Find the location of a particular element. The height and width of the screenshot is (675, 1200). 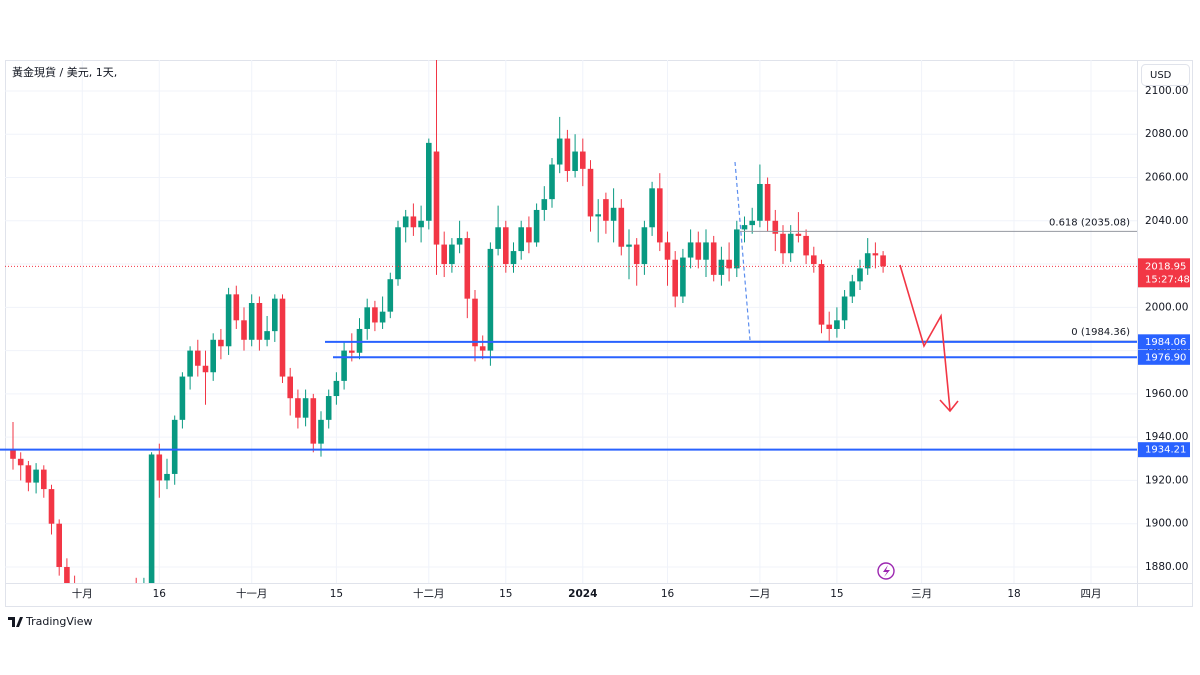

currency-label: USD is located at coordinates (1161, 75).